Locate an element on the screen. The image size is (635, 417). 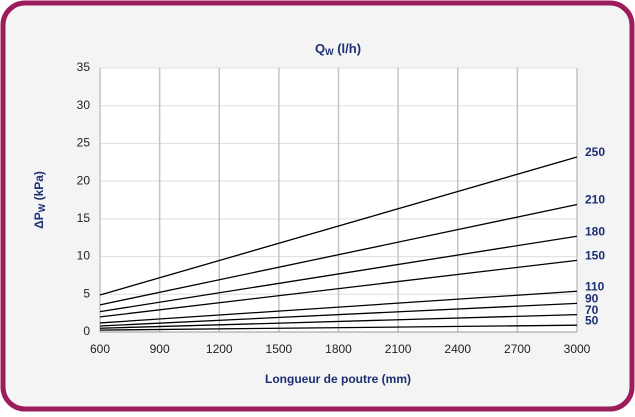
x-tick-label: 900 is located at coordinates (160, 349).